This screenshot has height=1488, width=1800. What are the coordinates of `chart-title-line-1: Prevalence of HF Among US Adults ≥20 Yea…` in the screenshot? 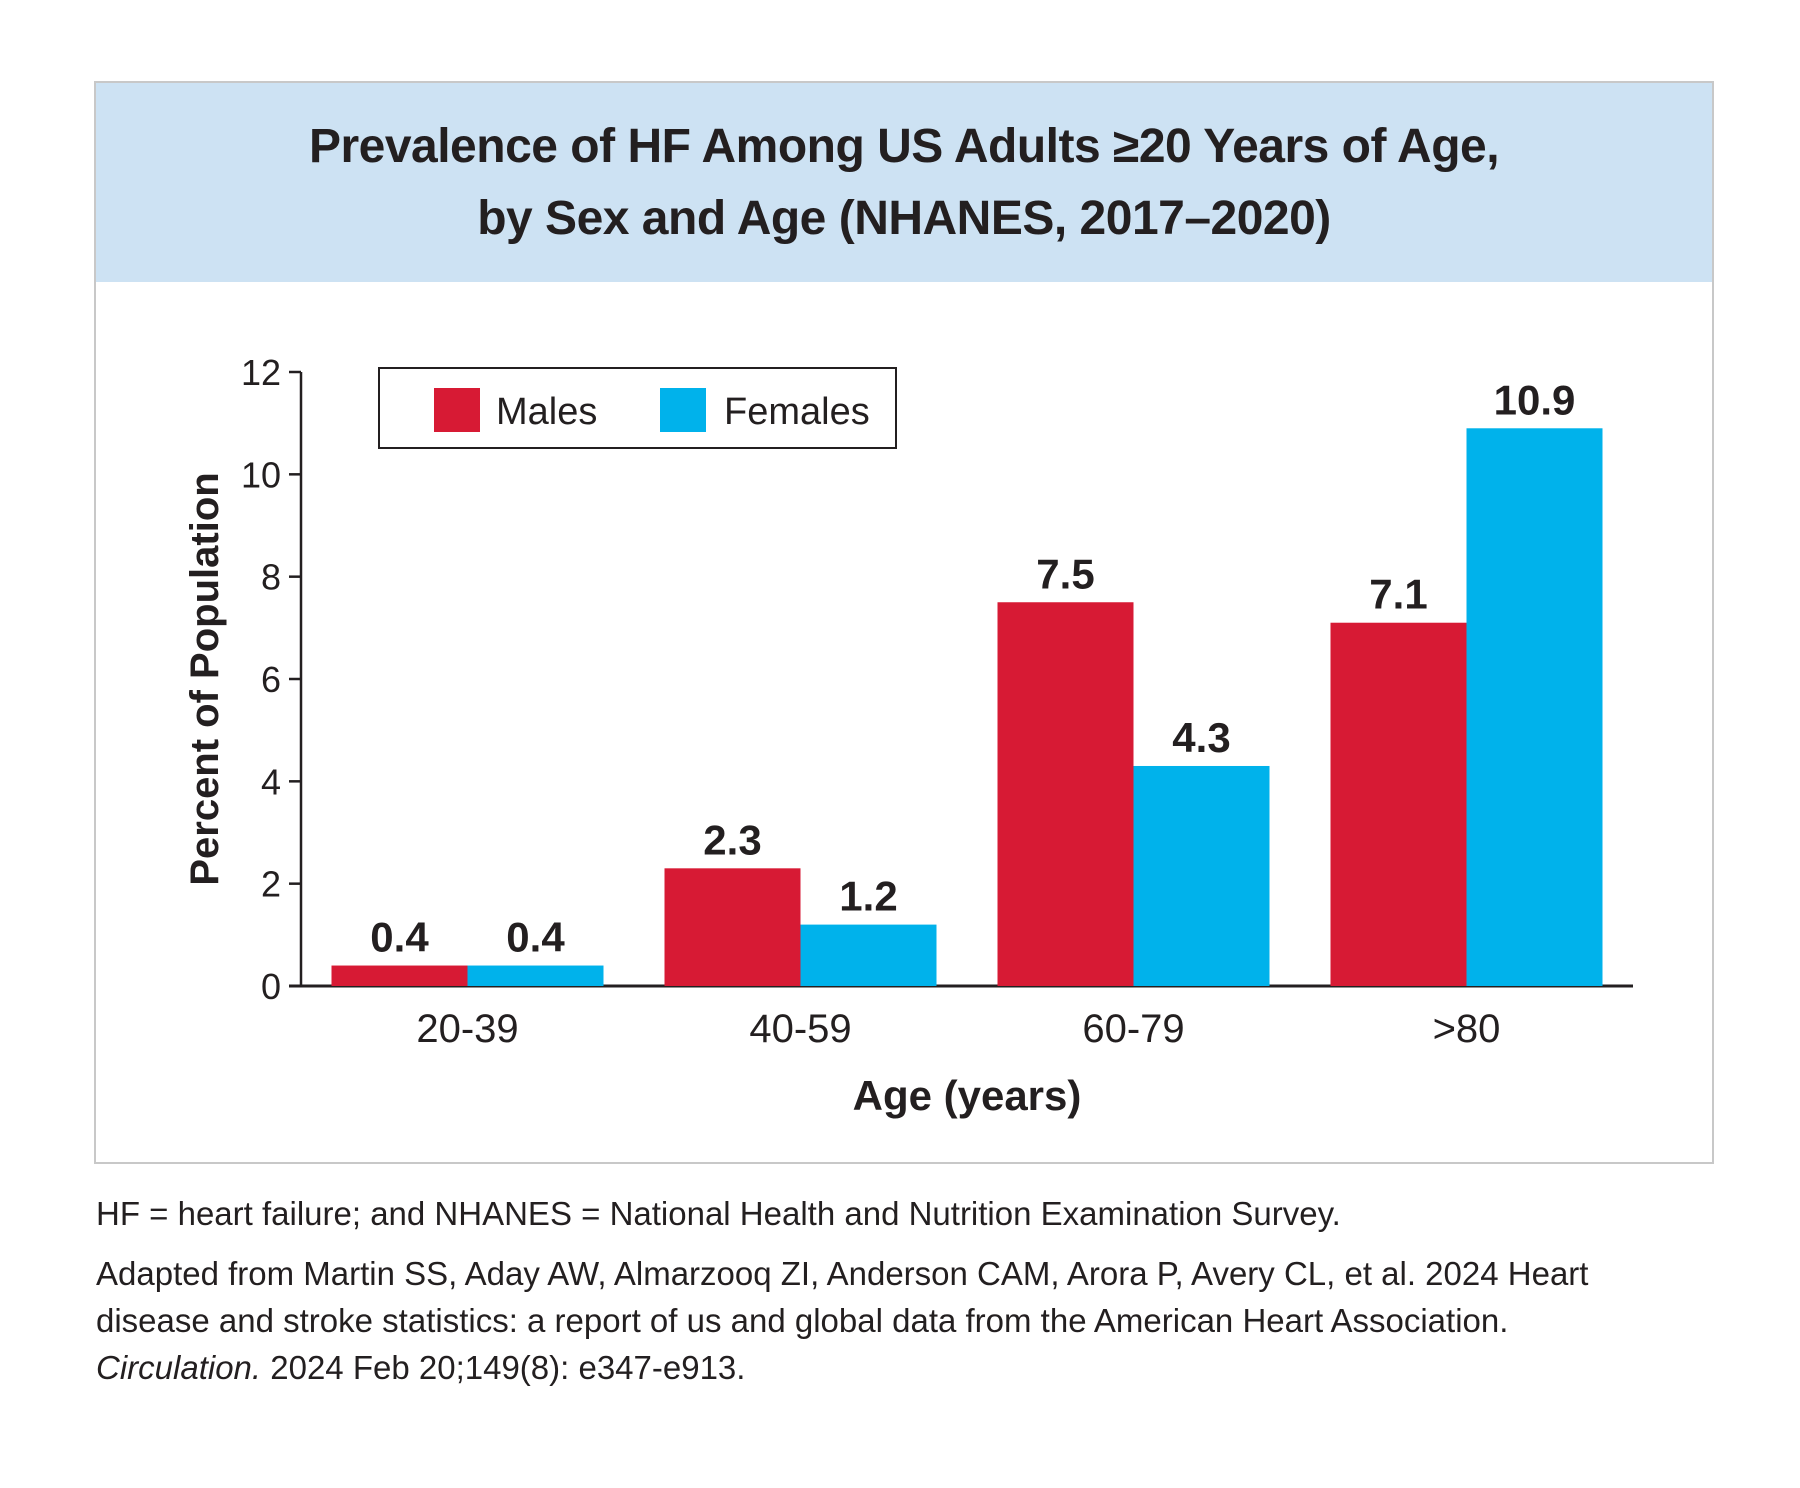 It's located at (904, 146).